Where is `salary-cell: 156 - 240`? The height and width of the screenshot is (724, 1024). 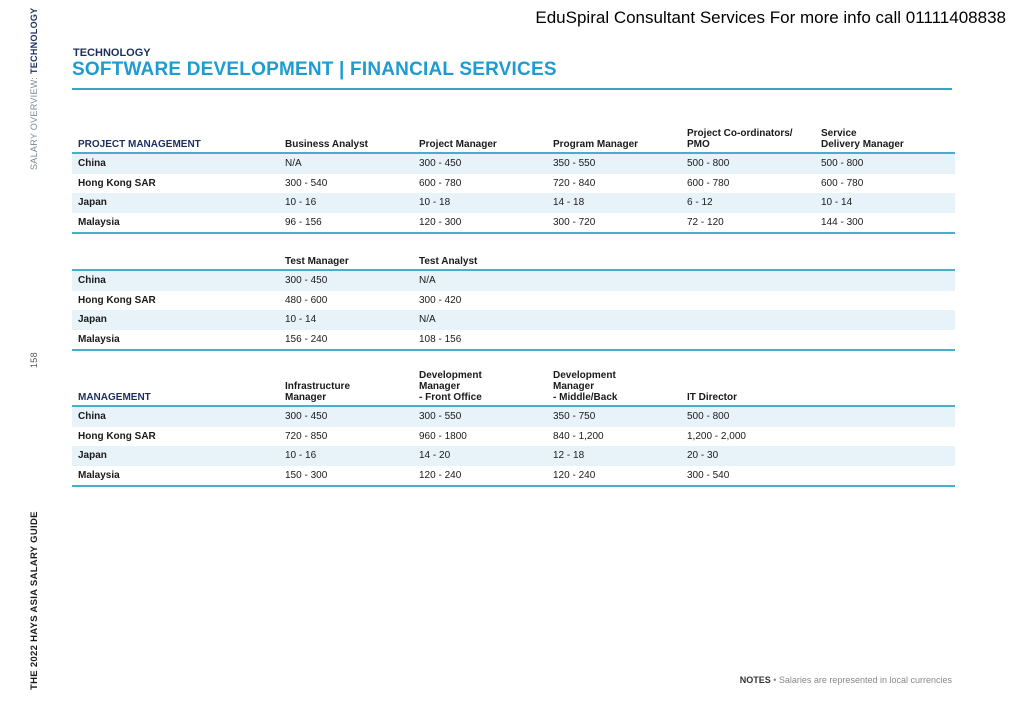 salary-cell: 156 - 240 is located at coordinates (306, 339).